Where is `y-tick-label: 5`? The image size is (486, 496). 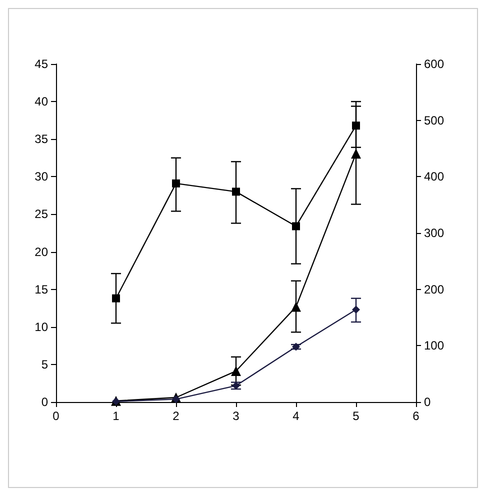 y-tick-label: 5 is located at coordinates (44, 364).